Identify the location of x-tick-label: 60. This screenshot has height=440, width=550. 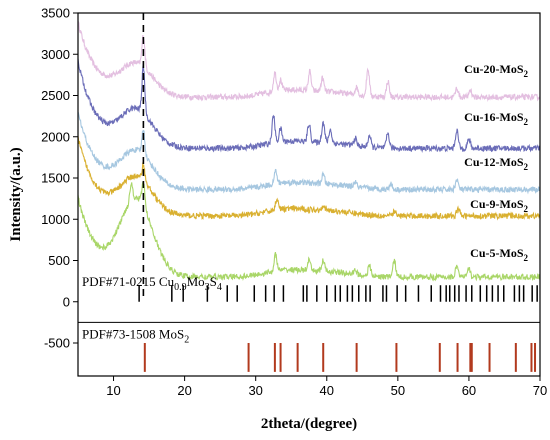
(469, 390).